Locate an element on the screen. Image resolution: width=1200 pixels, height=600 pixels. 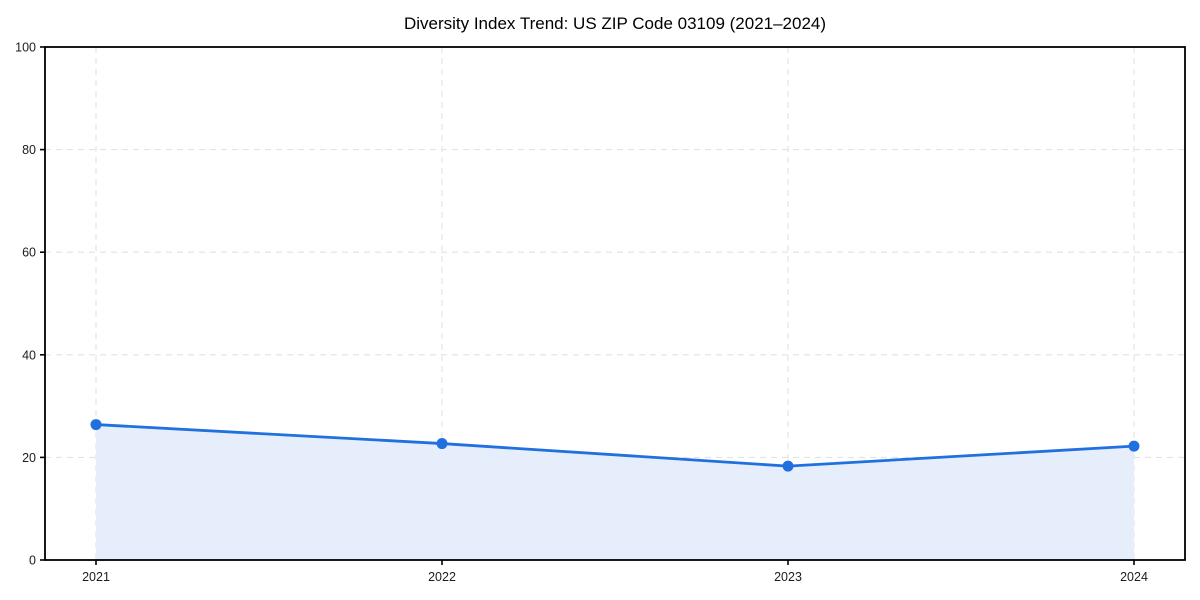
y-tick-label: 40 is located at coordinates (29, 355).